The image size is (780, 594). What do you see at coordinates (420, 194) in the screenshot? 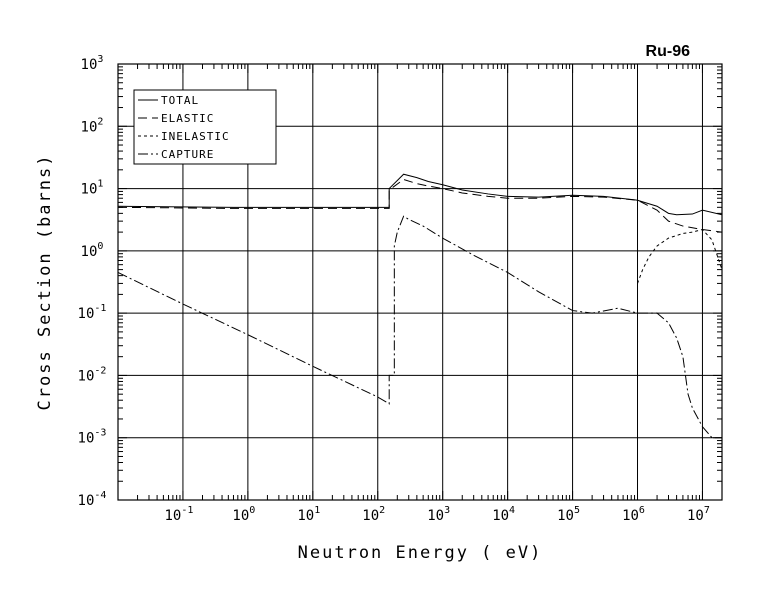
I see `series-line-total` at bounding box center [420, 194].